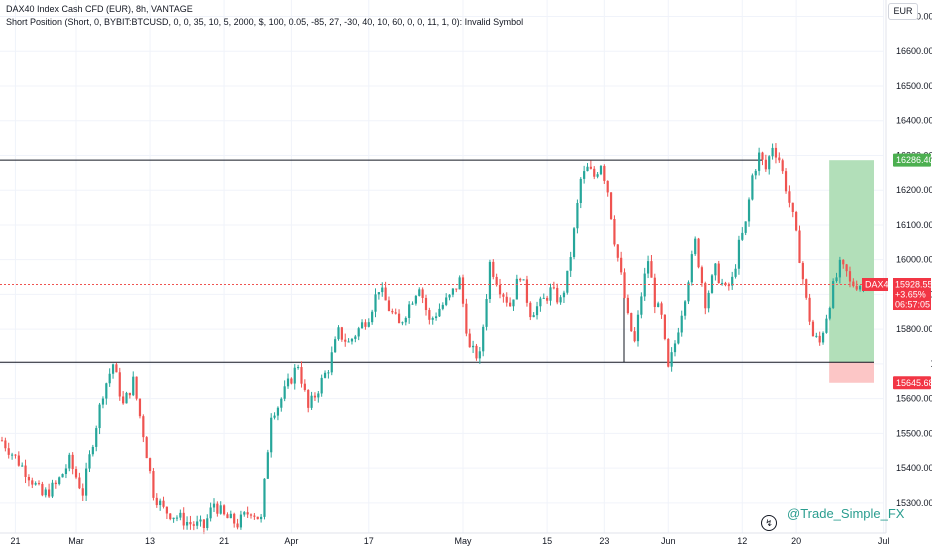 The width and height of the screenshot is (932, 550). Describe the element at coordinates (879, 285) in the screenshot. I see `symbol-tag-text: DAX40` at that location.